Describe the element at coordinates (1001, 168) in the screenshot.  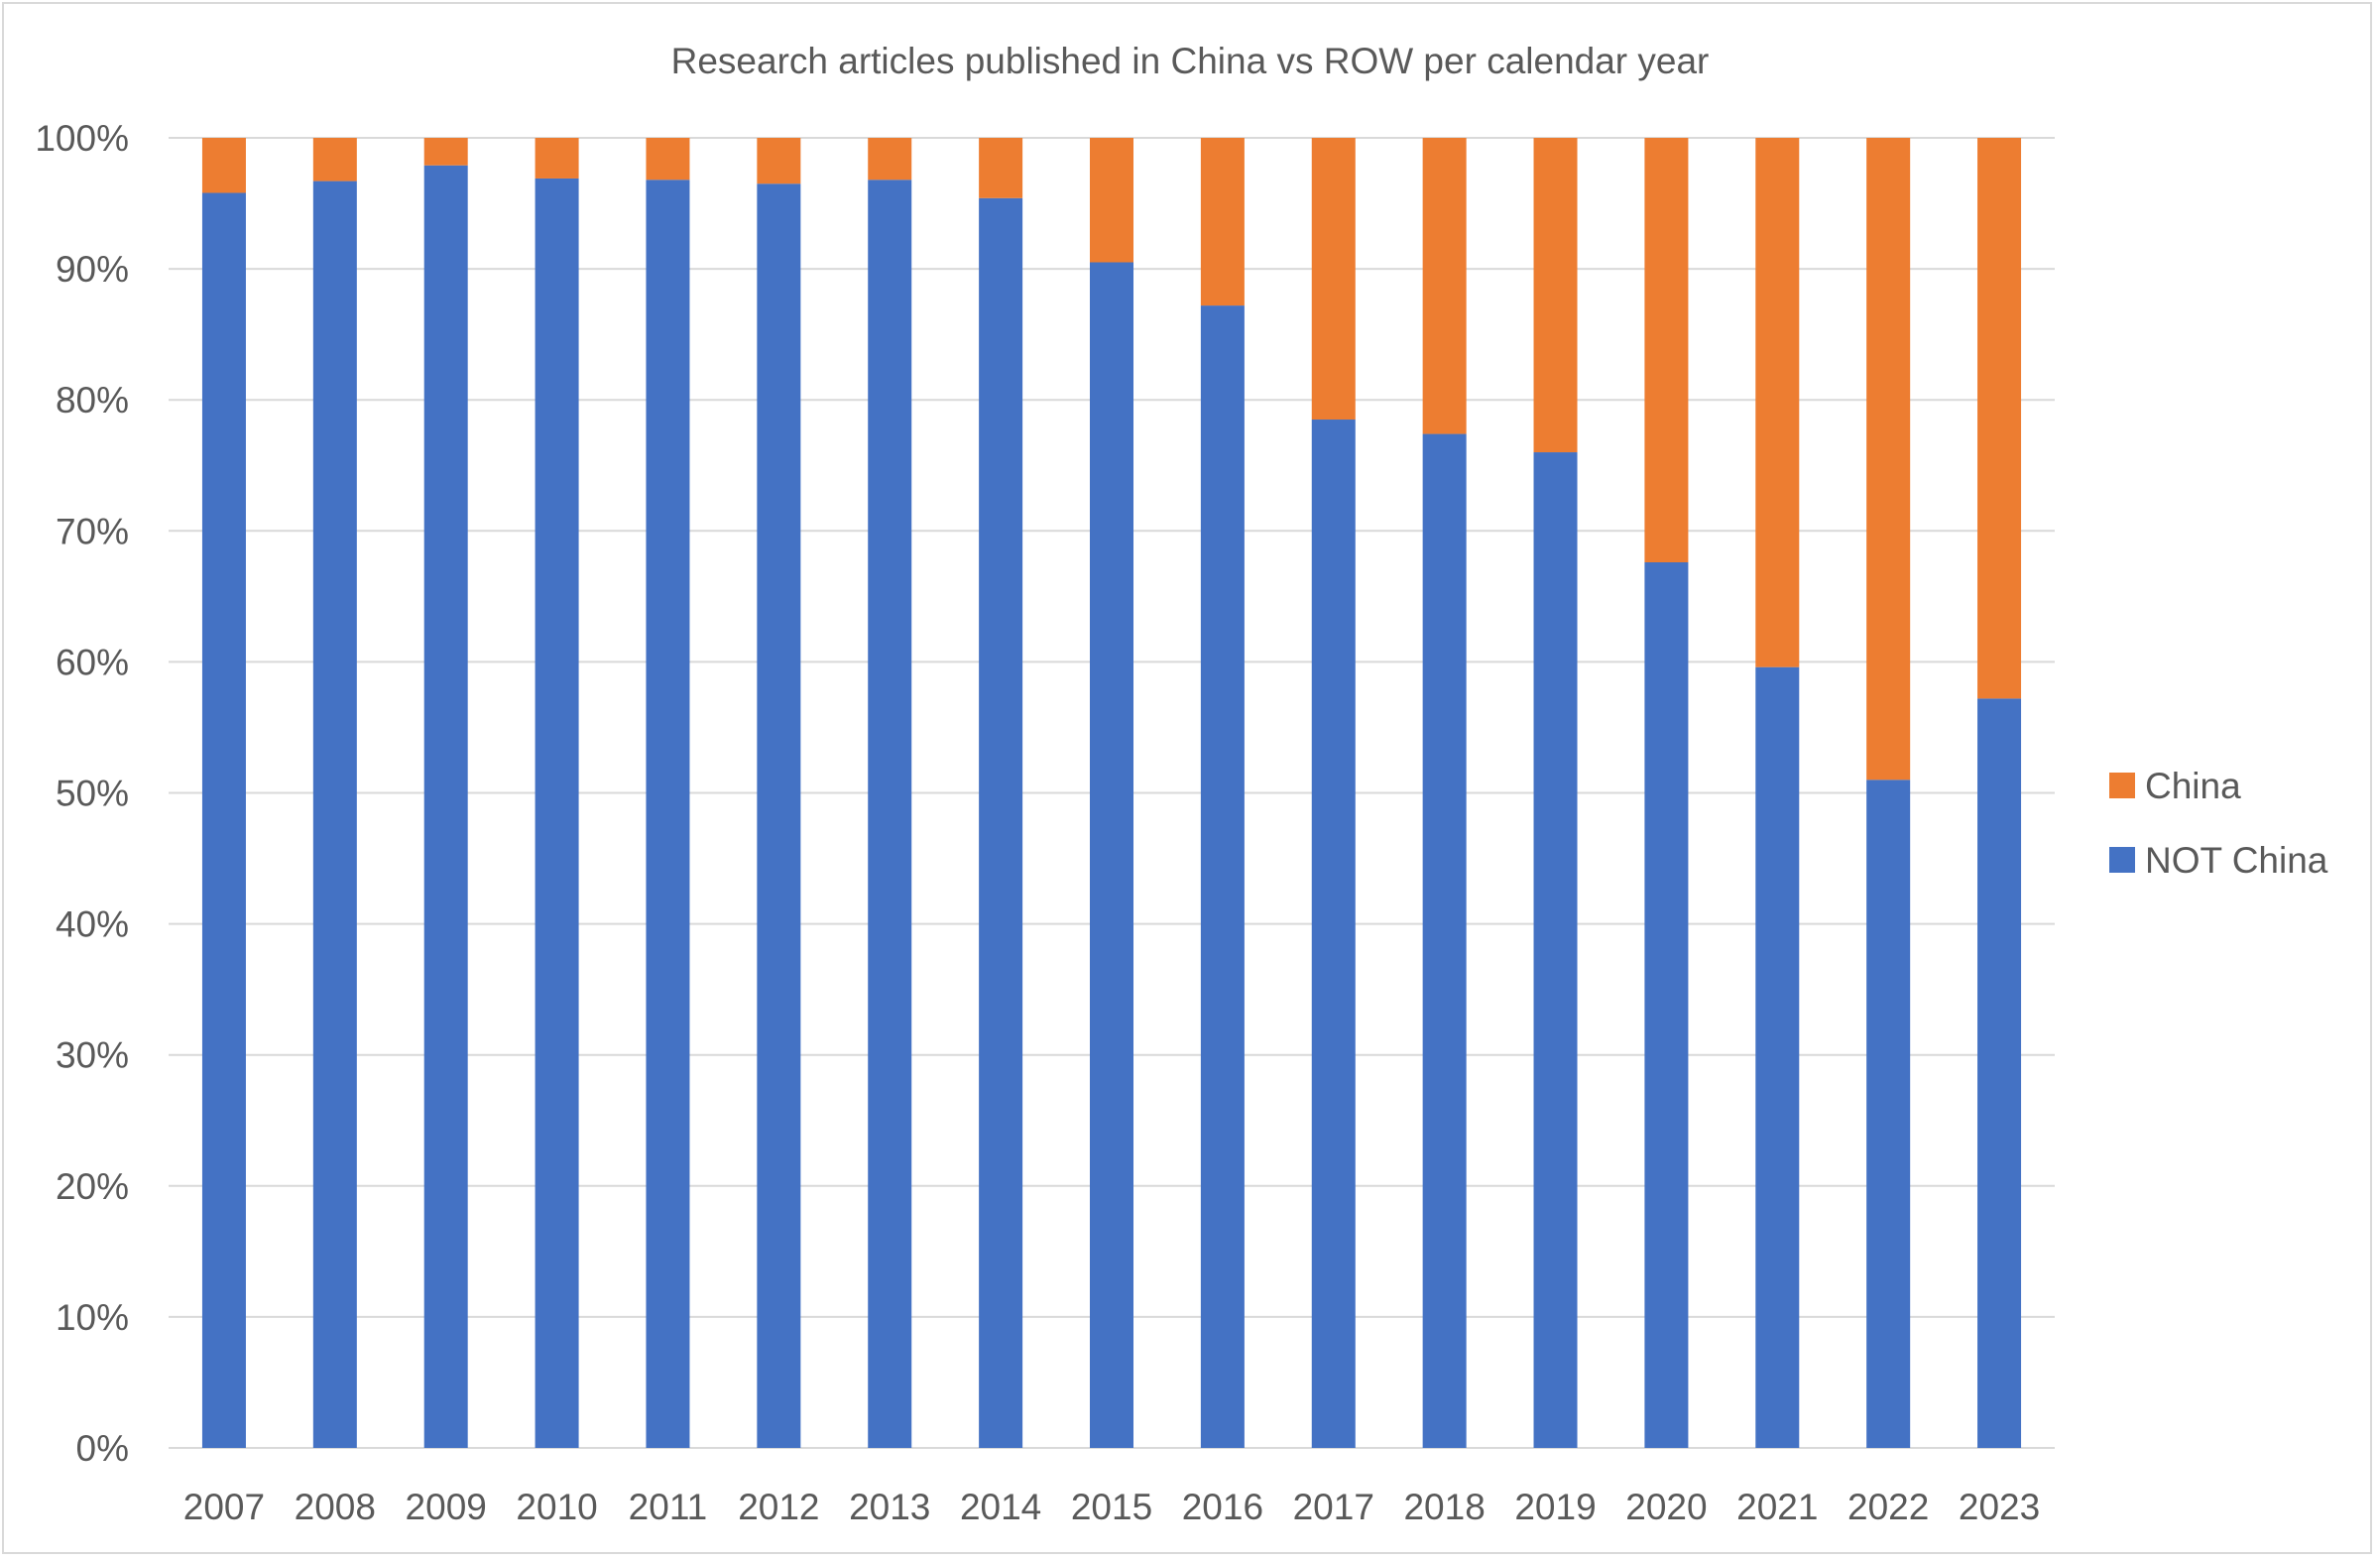
I see `bar-china-2014` at that location.